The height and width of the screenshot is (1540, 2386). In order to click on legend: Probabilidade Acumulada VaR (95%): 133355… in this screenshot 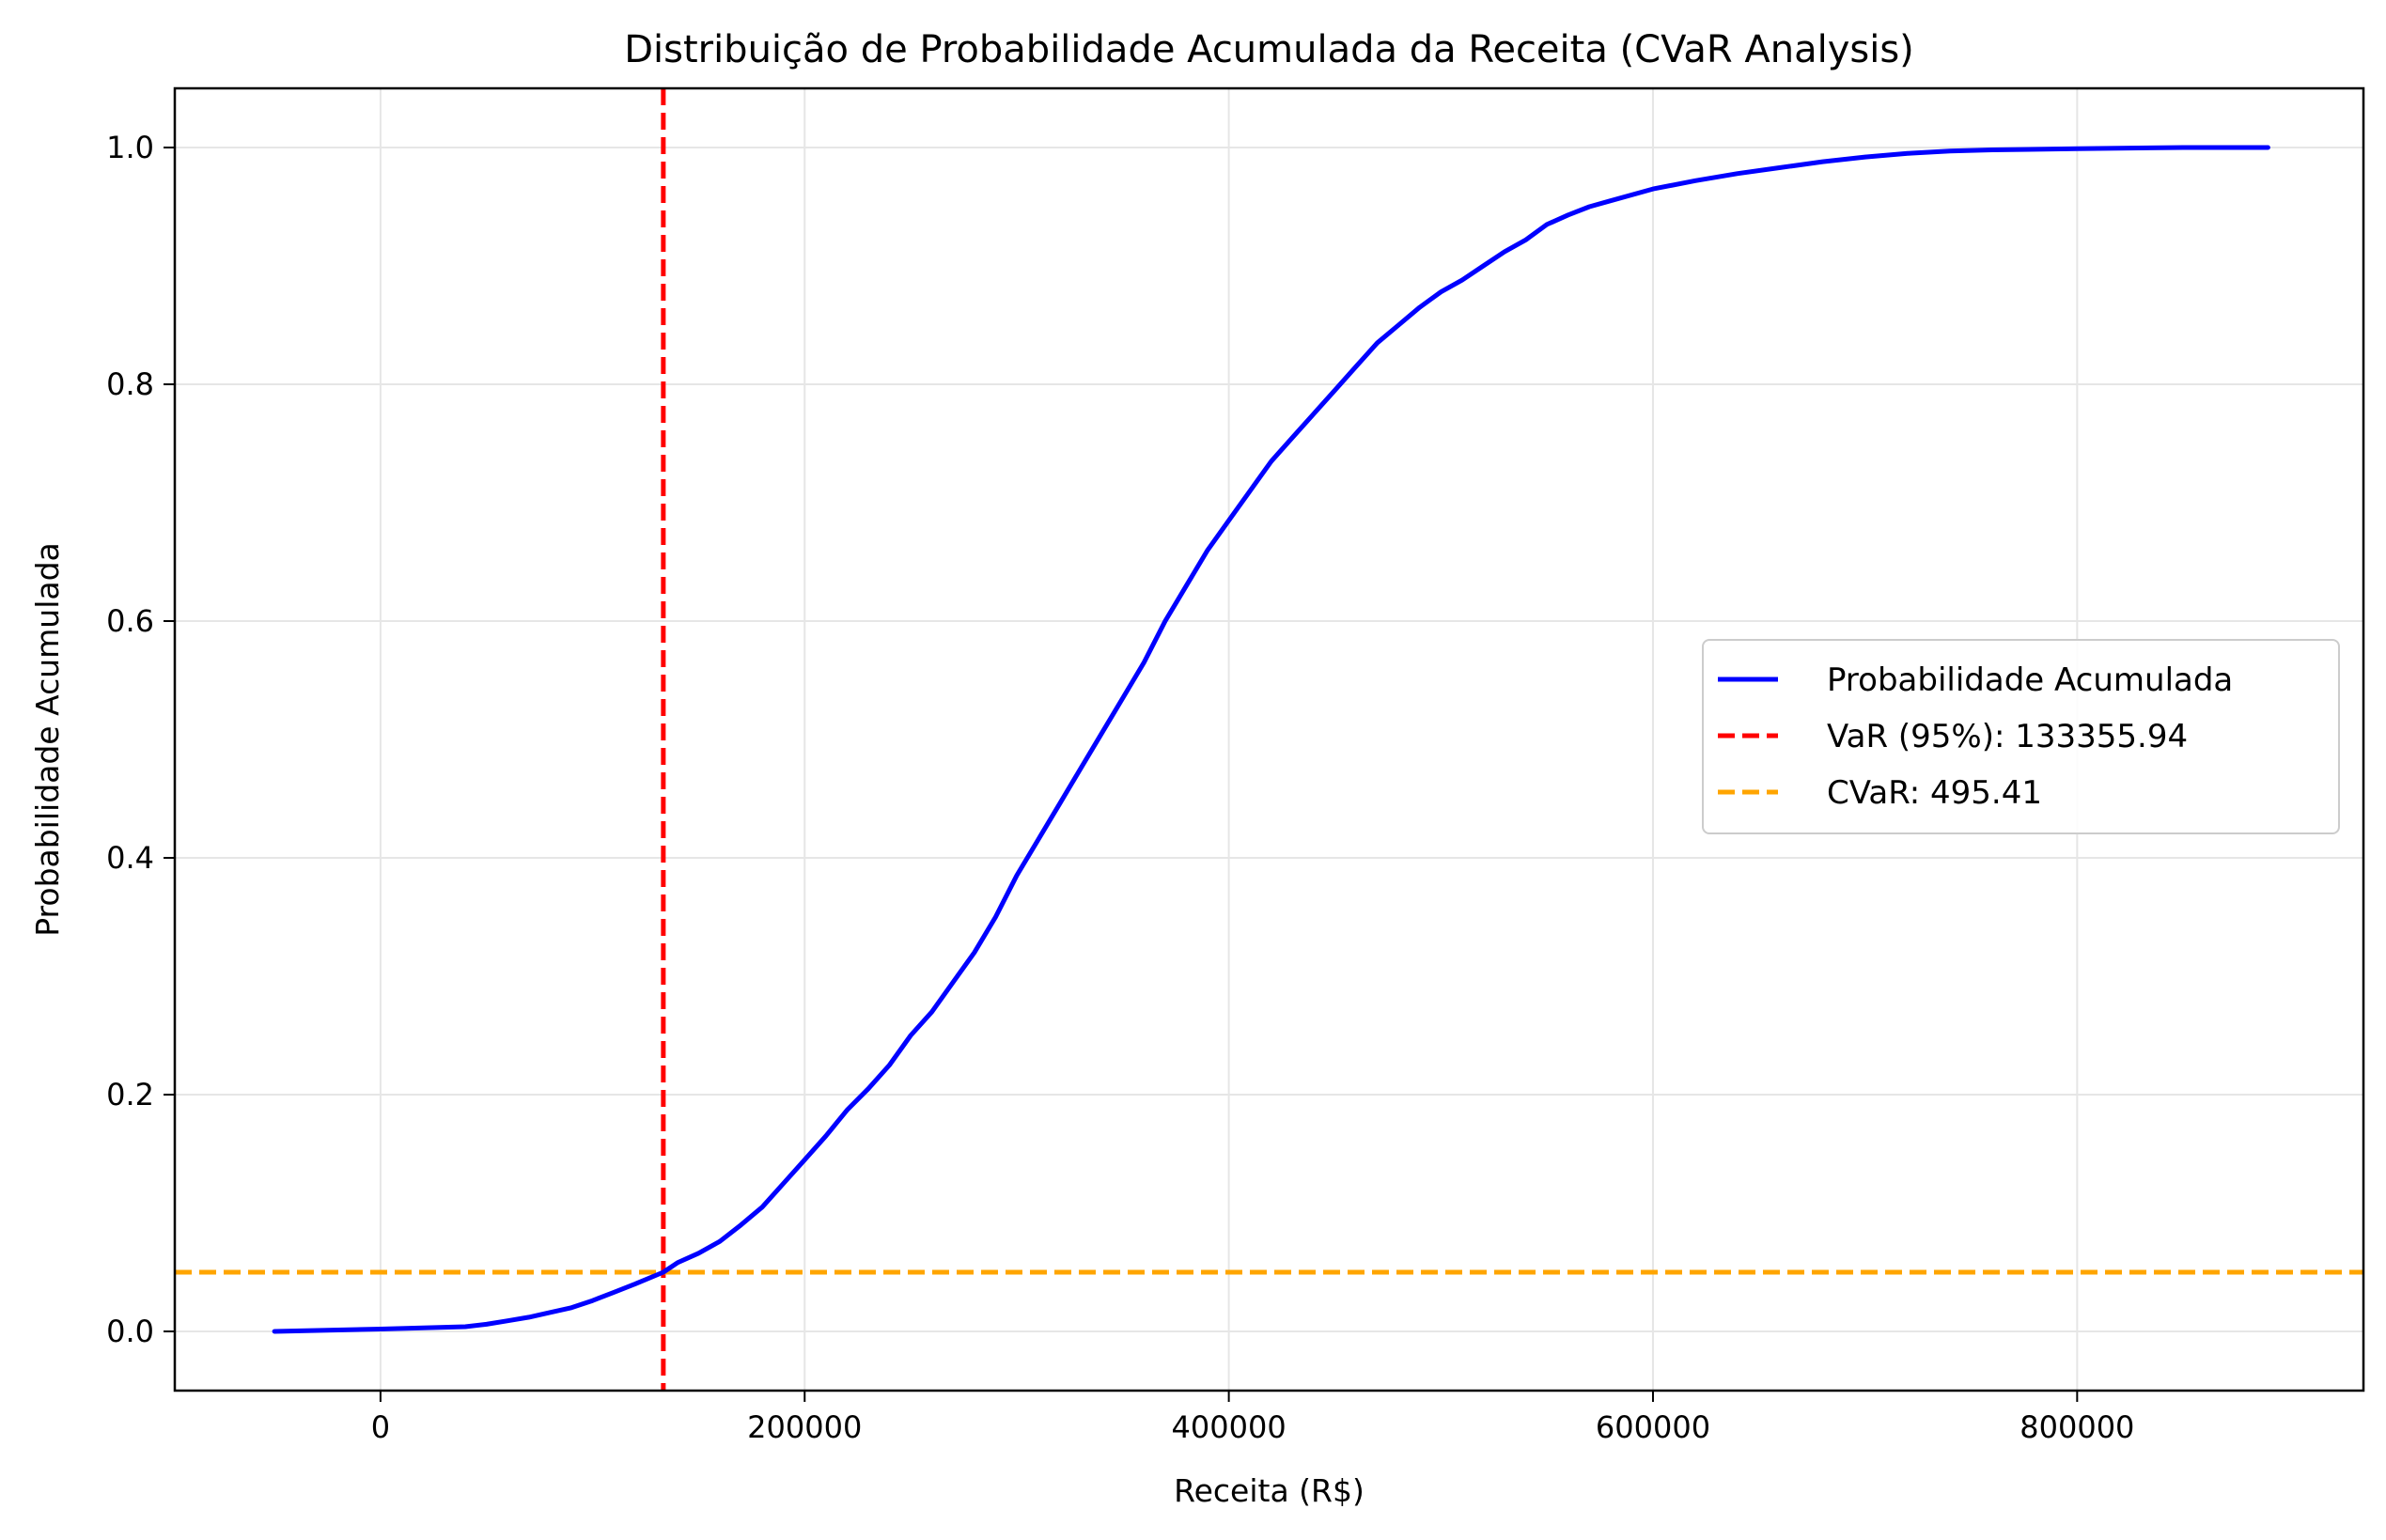, I will do `click(2021, 736)`.